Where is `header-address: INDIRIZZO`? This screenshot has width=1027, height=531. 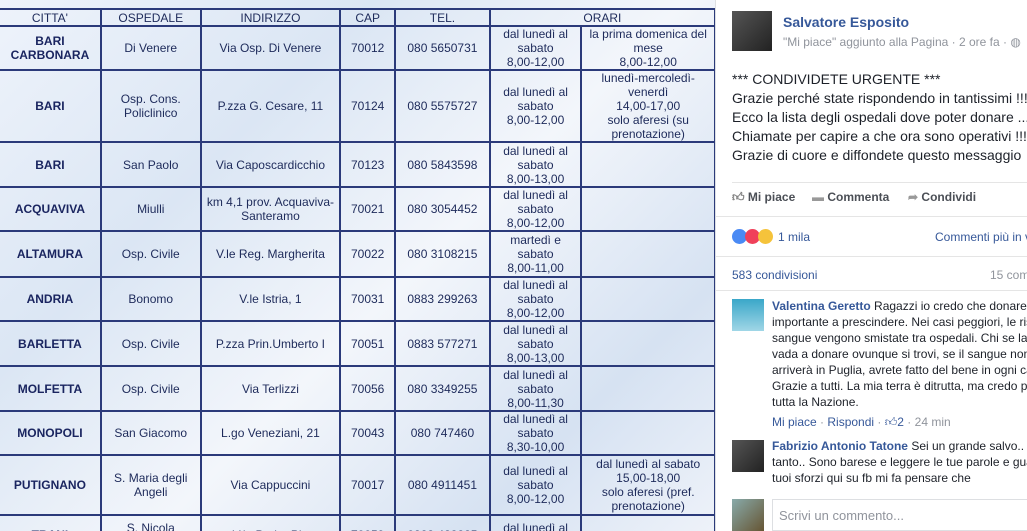
header-address: INDIRIZZO is located at coordinates (270, 17).